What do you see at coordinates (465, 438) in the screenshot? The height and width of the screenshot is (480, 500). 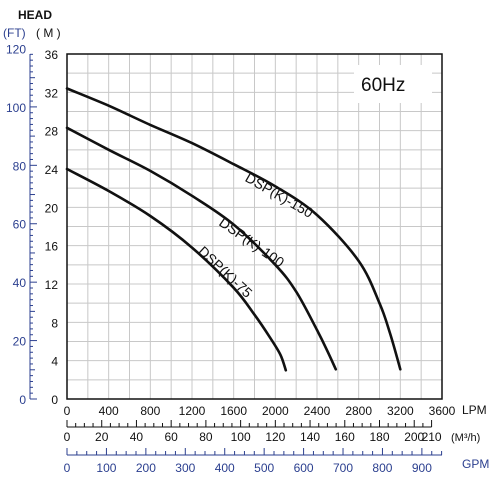 I see `x-m3h-unit: (M³/h)` at bounding box center [465, 438].